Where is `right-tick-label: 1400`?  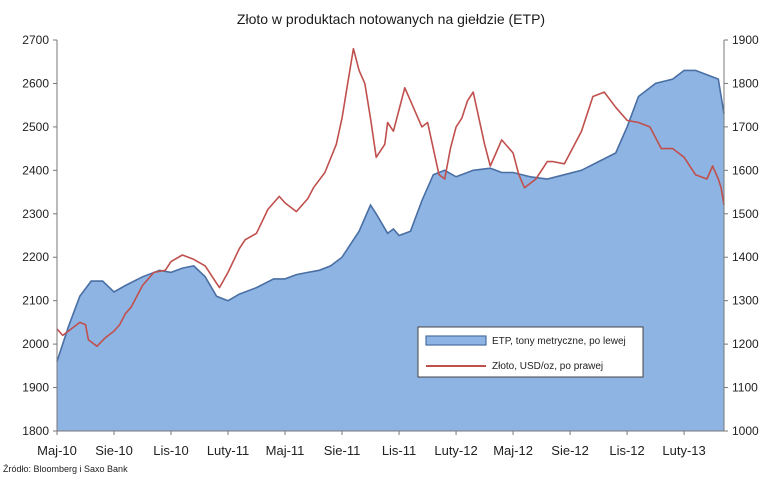
right-tick-label: 1400 is located at coordinates (745, 257).